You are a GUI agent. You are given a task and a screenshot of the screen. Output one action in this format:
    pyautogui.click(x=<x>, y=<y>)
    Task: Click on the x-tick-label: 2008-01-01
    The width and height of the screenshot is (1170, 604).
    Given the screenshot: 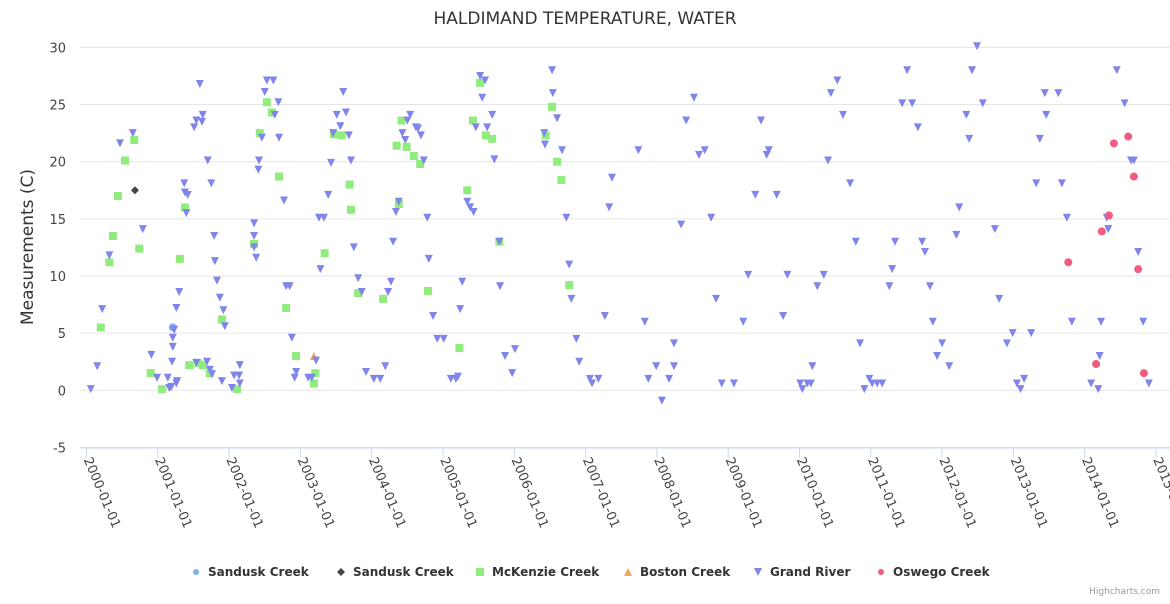 What is the action you would take?
    pyautogui.click(x=671, y=492)
    